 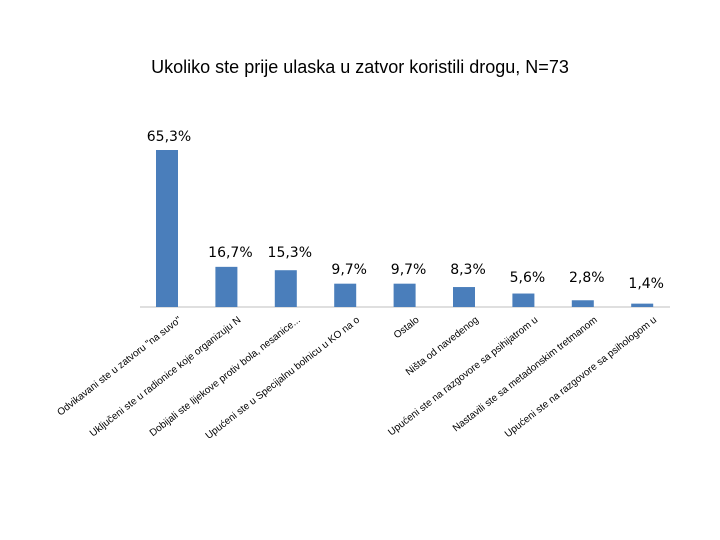 I want to click on value-label-7: 5,6%, so click(x=528, y=278).